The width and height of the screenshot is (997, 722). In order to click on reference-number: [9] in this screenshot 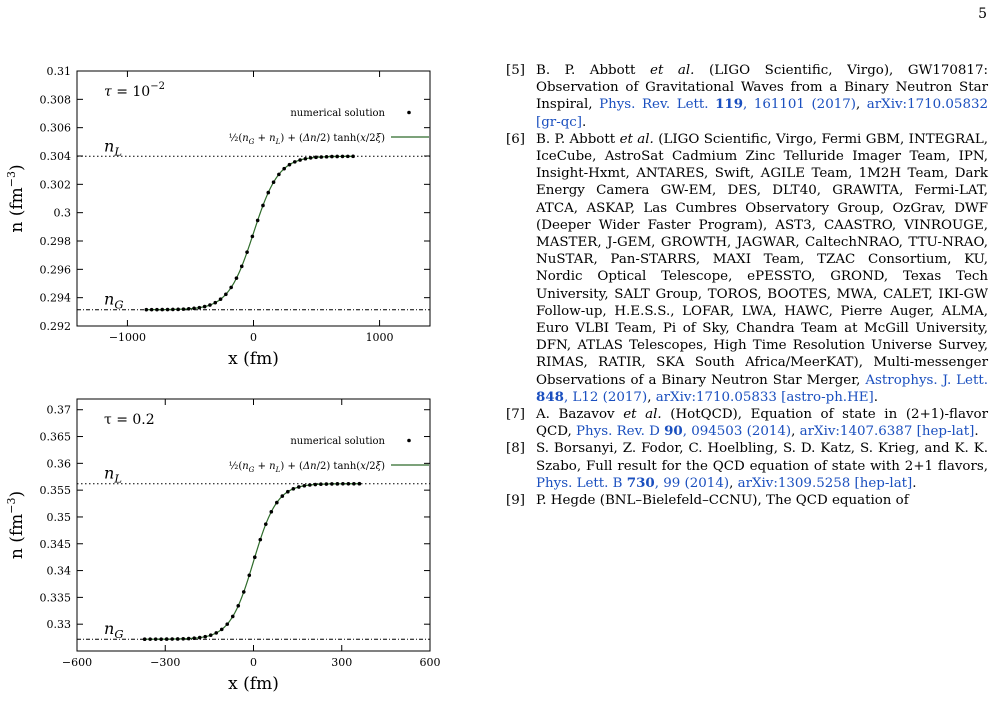, I will do `click(515, 501)`.